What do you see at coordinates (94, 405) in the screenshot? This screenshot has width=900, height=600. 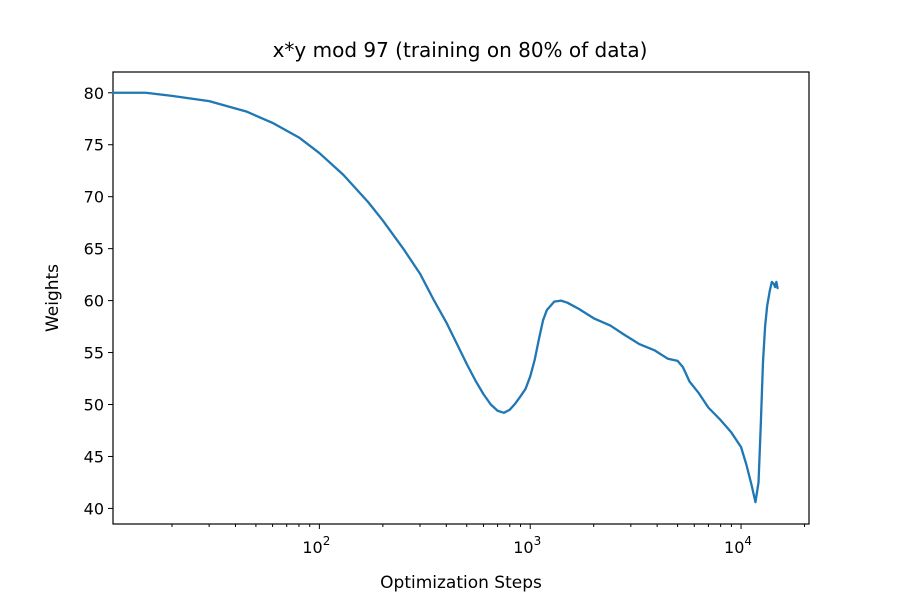 I see `y-tick-label: 50` at bounding box center [94, 405].